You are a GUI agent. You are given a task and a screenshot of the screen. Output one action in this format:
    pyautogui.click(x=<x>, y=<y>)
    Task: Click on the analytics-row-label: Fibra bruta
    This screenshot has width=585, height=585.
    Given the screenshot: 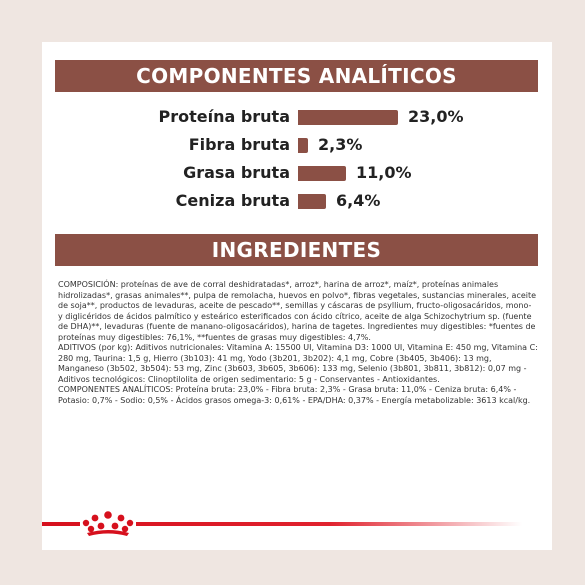 What is the action you would take?
    pyautogui.click(x=239, y=144)
    